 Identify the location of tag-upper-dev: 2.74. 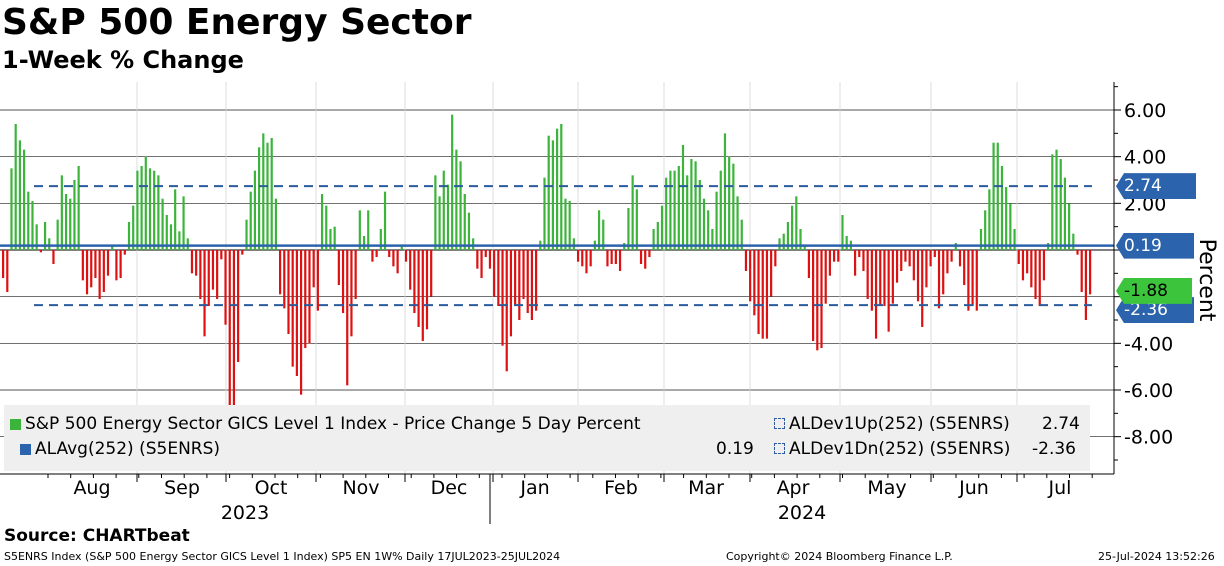
(1156, 186).